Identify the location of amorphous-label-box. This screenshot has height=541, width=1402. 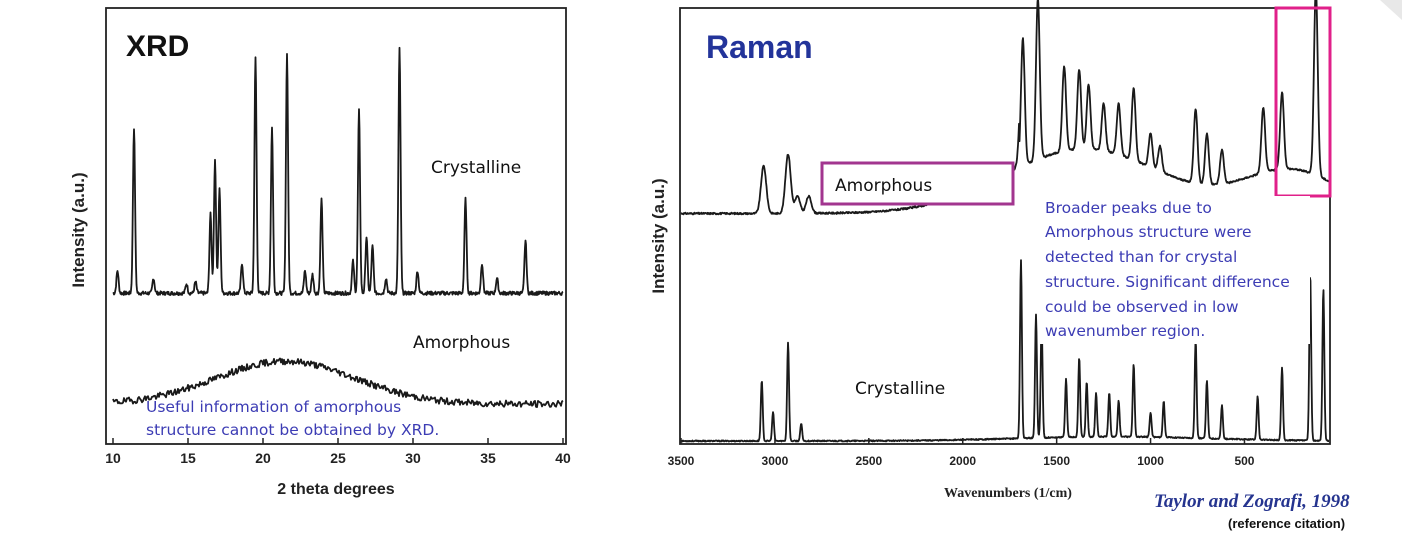
(917, 183).